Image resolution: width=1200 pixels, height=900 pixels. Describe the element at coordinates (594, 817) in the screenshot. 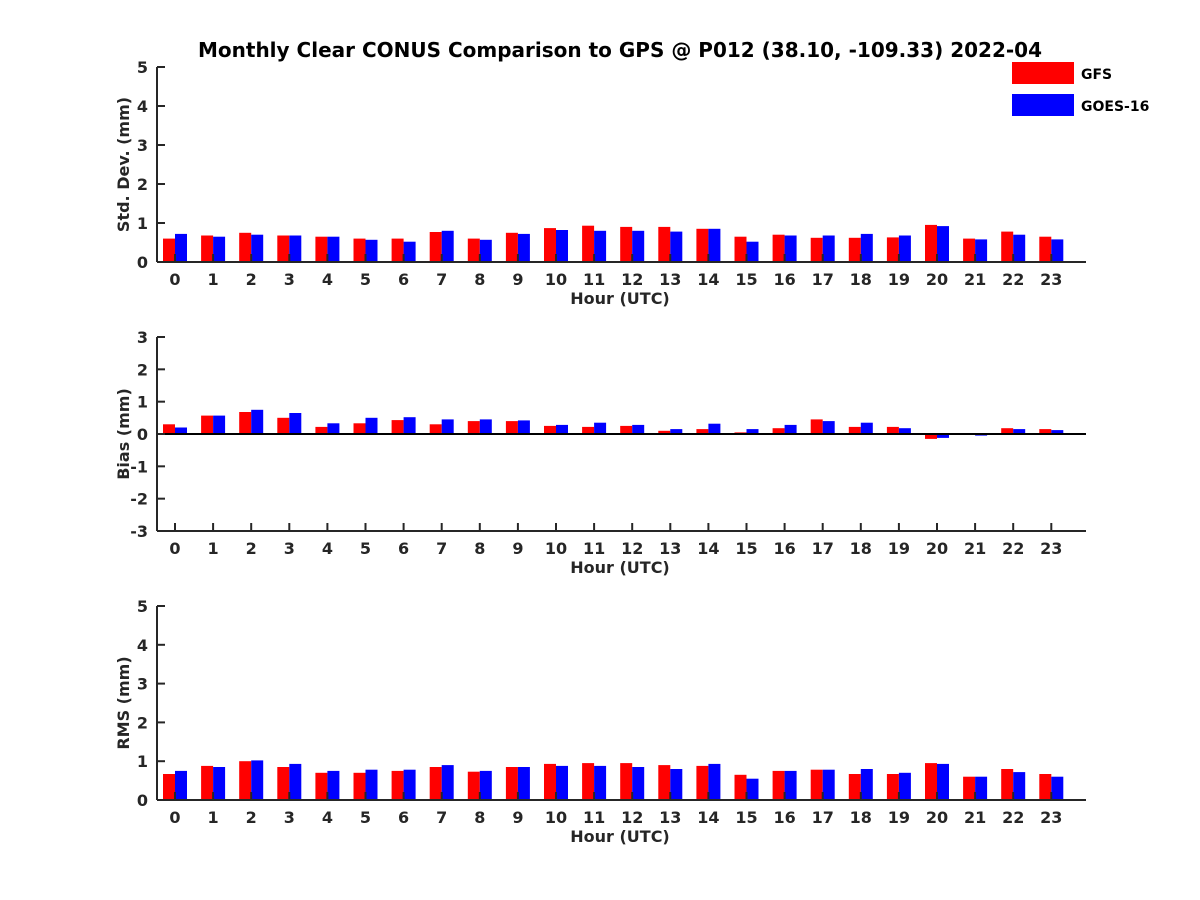

I see `rms-x-tick-label: 11` at that location.